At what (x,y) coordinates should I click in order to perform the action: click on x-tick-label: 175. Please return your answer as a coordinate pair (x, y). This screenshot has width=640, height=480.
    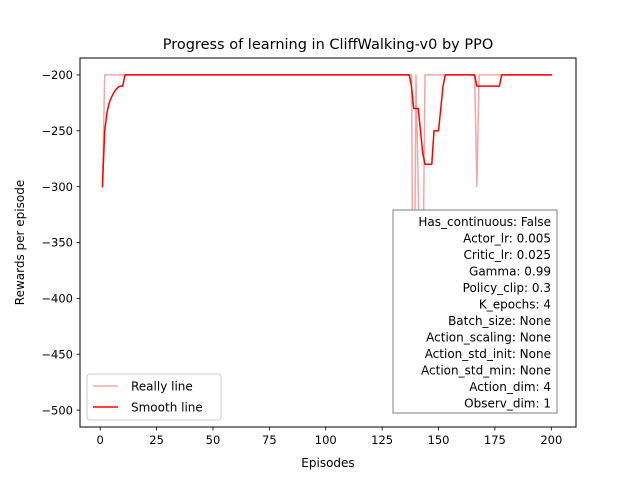
    Looking at the image, I should click on (495, 440).